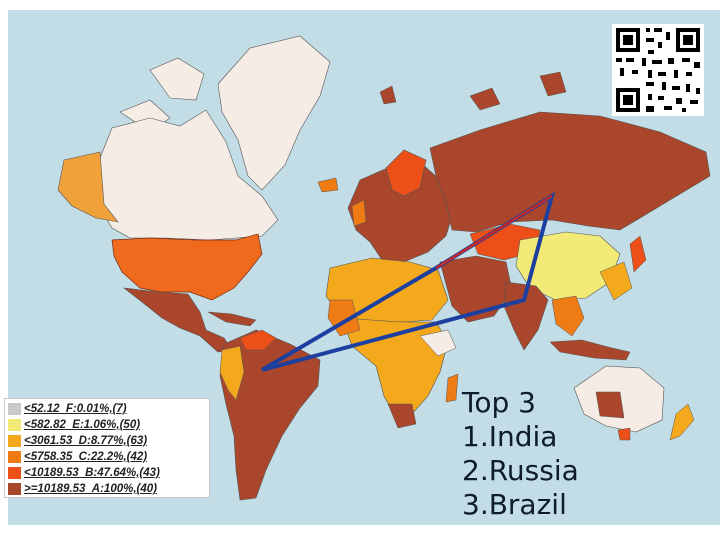 The width and height of the screenshot is (728, 536). I want to click on alaska, so click(88, 187).